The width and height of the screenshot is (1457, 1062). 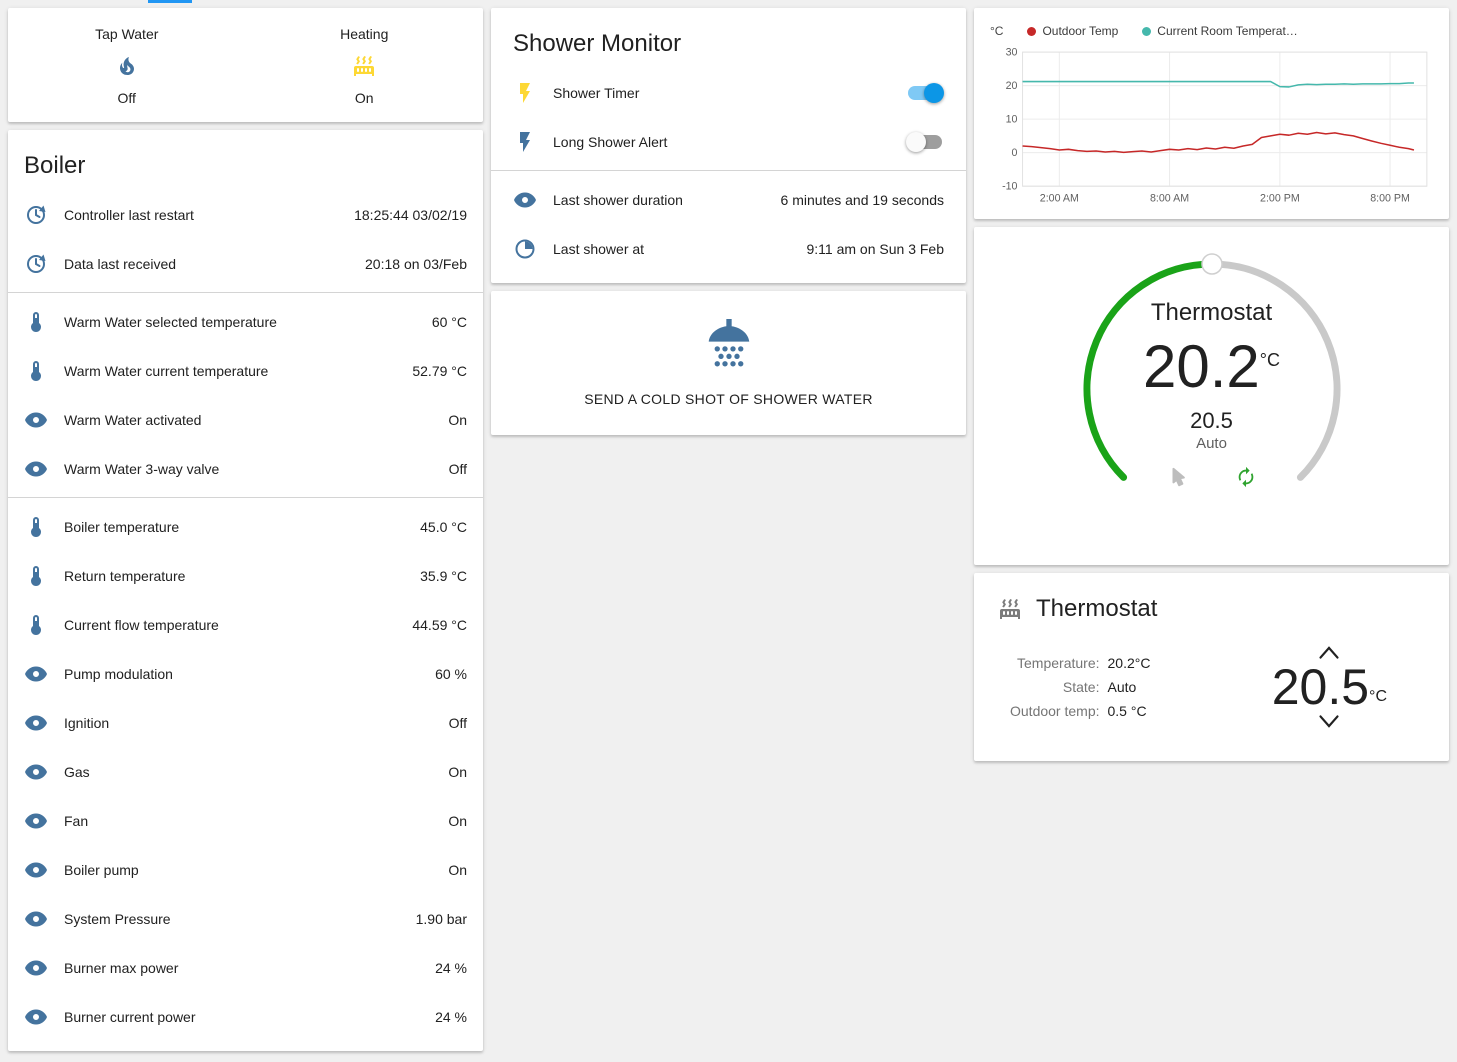 I want to click on entity-value: 35.9 °C, so click(x=443, y=575).